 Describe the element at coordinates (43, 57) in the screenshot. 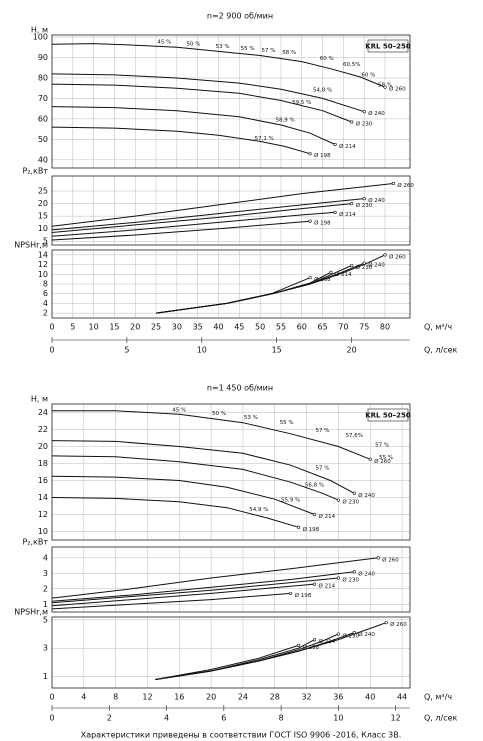

I see `y-tick-label: 90` at that location.